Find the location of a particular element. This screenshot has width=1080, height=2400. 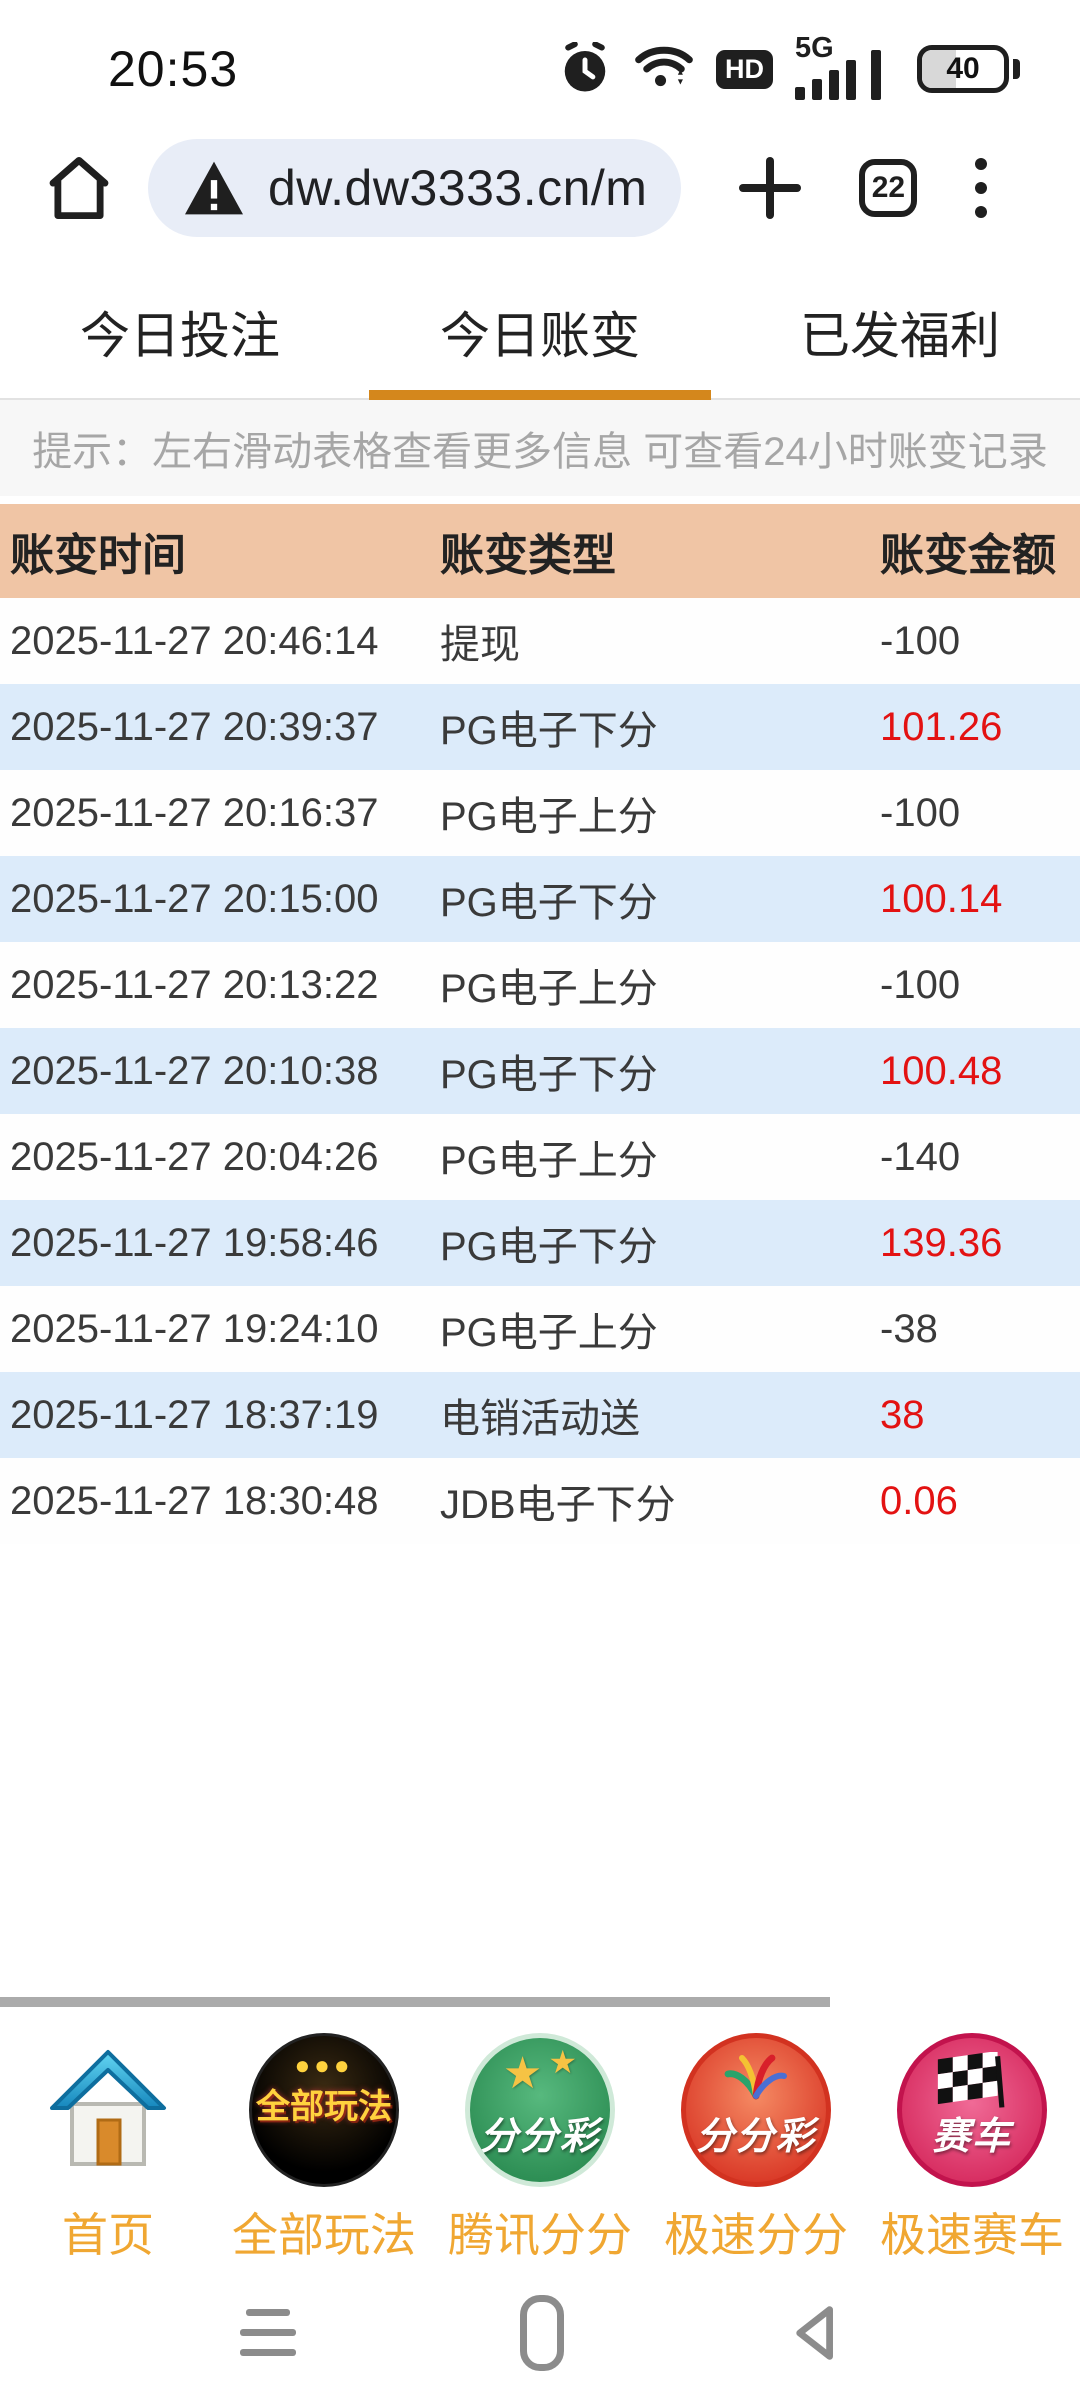

pink-game-badge-icon: 赛车 is located at coordinates (972, 2110).